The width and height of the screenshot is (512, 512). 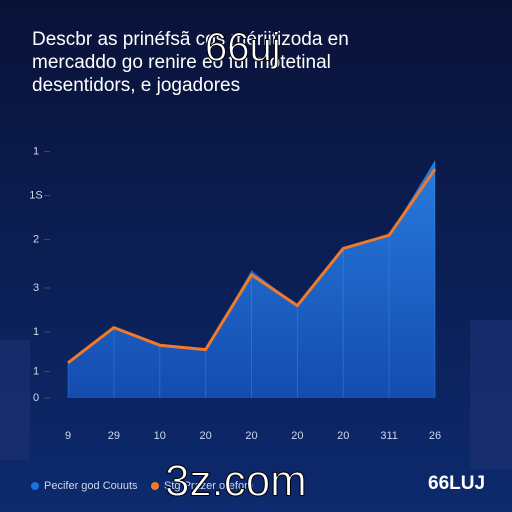 I want to click on x-tick-label: 311, so click(x=389, y=436).